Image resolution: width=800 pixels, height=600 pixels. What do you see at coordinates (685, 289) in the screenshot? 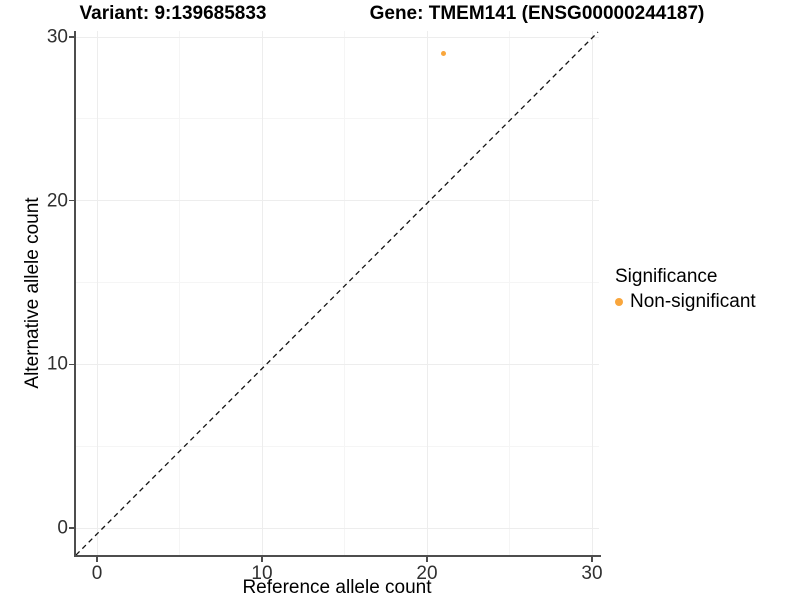
I see `legend: Significance Non-significant` at bounding box center [685, 289].